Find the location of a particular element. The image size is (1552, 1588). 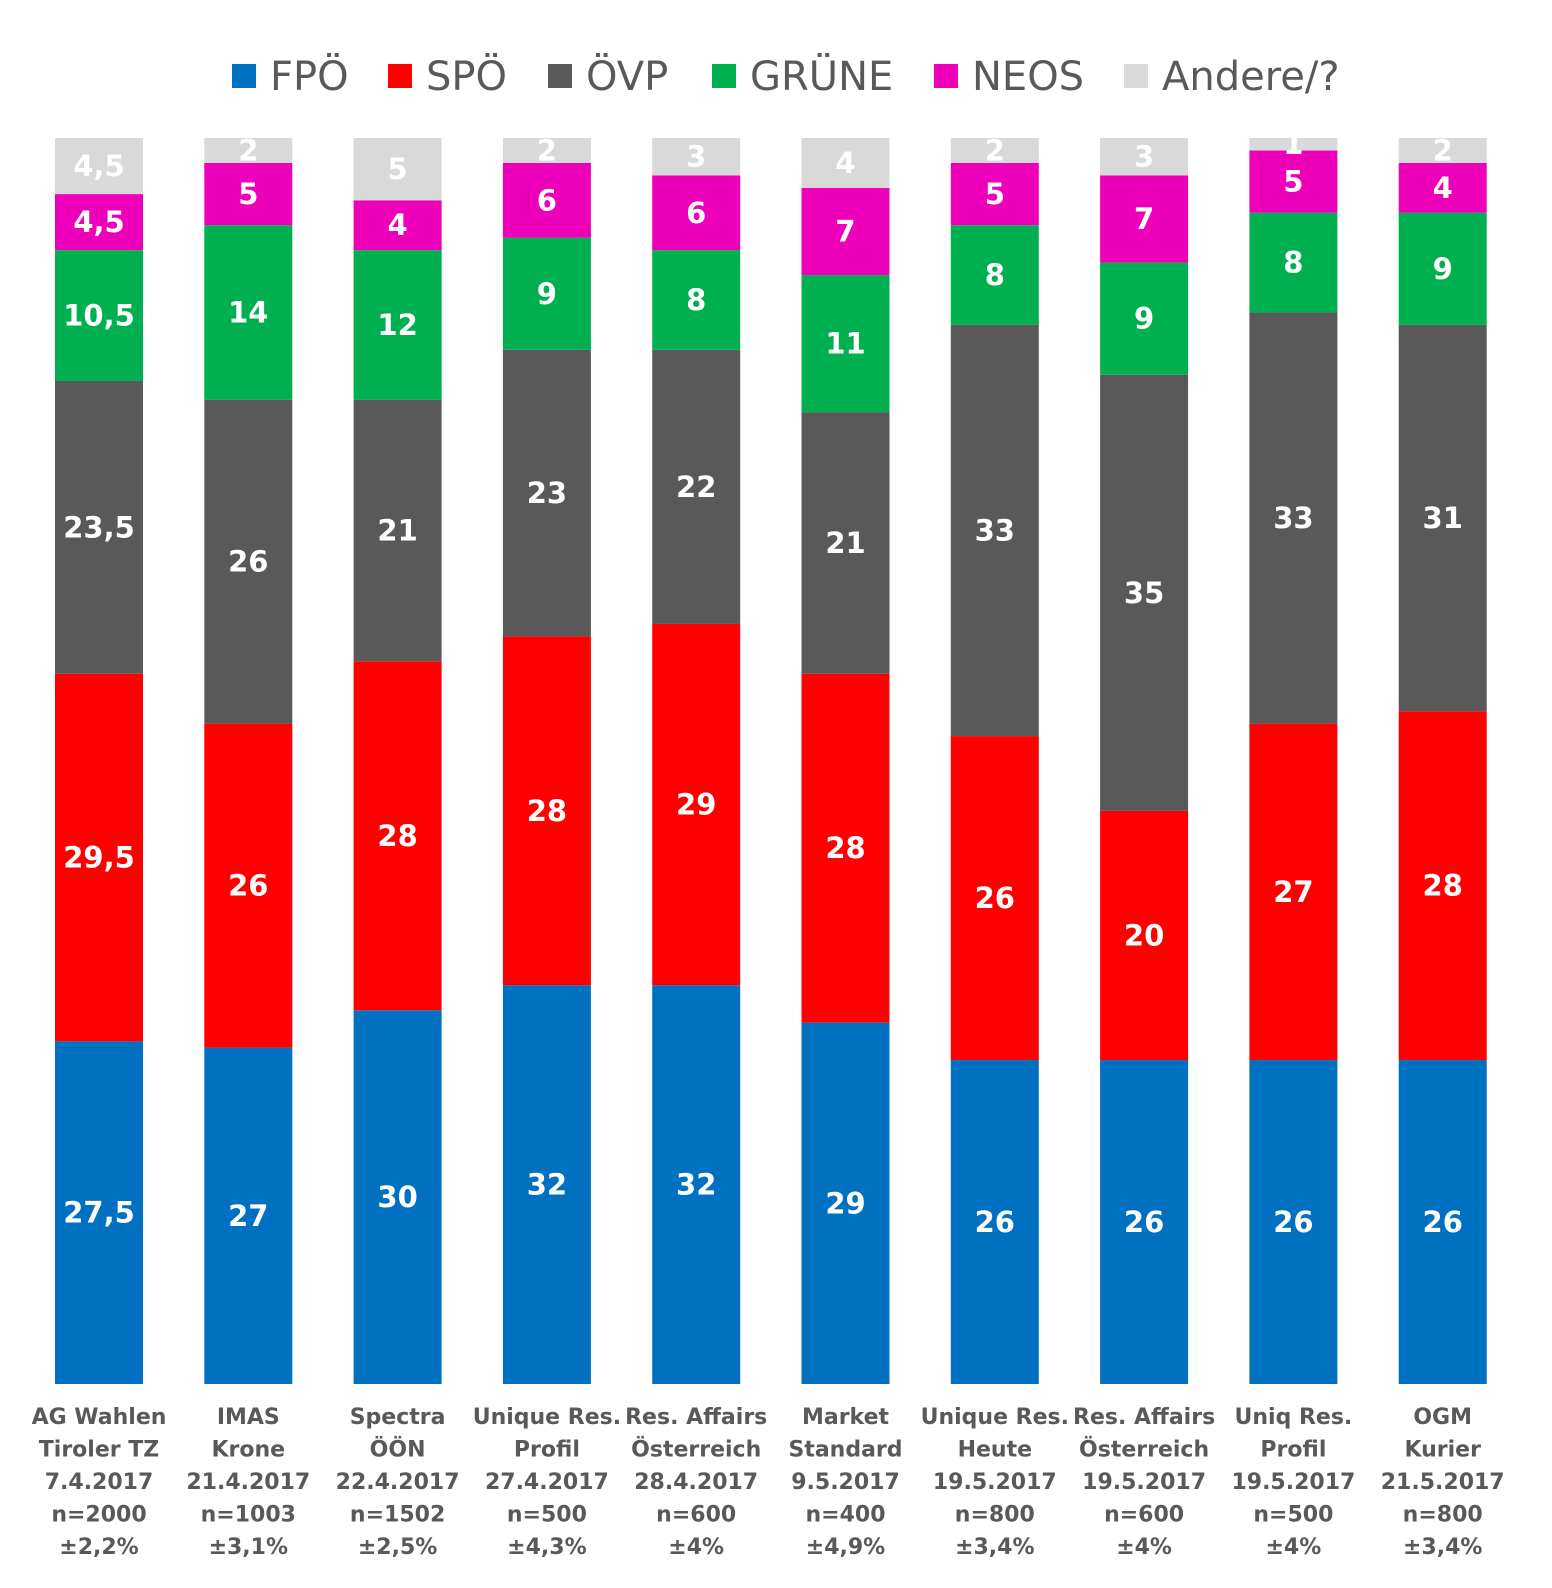

legend-item-gruene: GRÜNE is located at coordinates (802, 76).